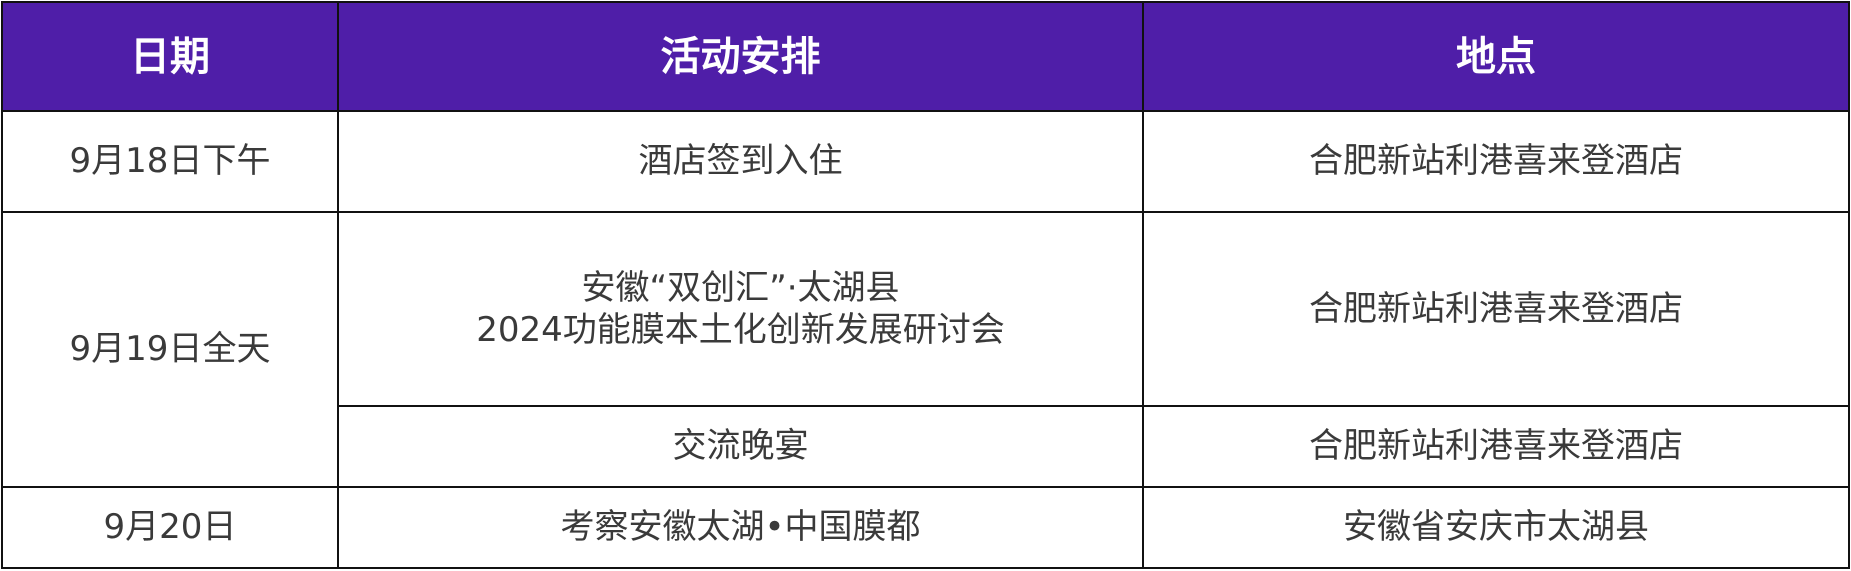 This screenshot has height=571, width=1851. Describe the element at coordinates (170, 350) in the screenshot. I see `date-cell: 9月19日全天` at that location.